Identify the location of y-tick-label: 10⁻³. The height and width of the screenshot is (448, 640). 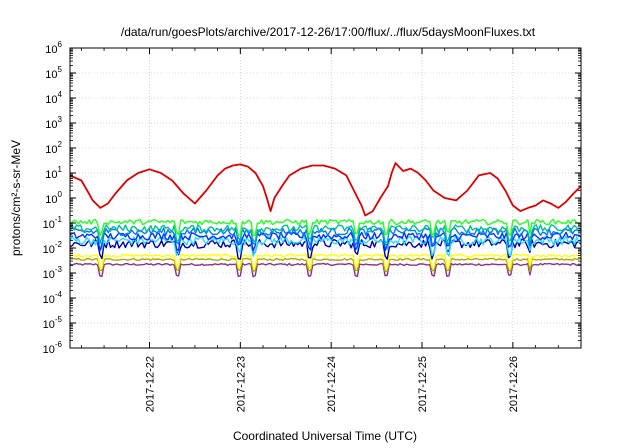
(53, 273).